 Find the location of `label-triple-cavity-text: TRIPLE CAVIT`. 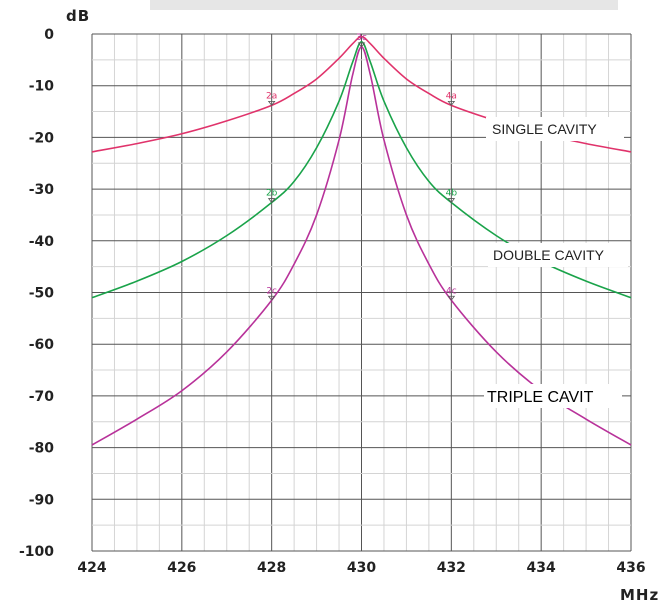

label-triple-cavity-text: TRIPLE CAVIT is located at coordinates (540, 397).